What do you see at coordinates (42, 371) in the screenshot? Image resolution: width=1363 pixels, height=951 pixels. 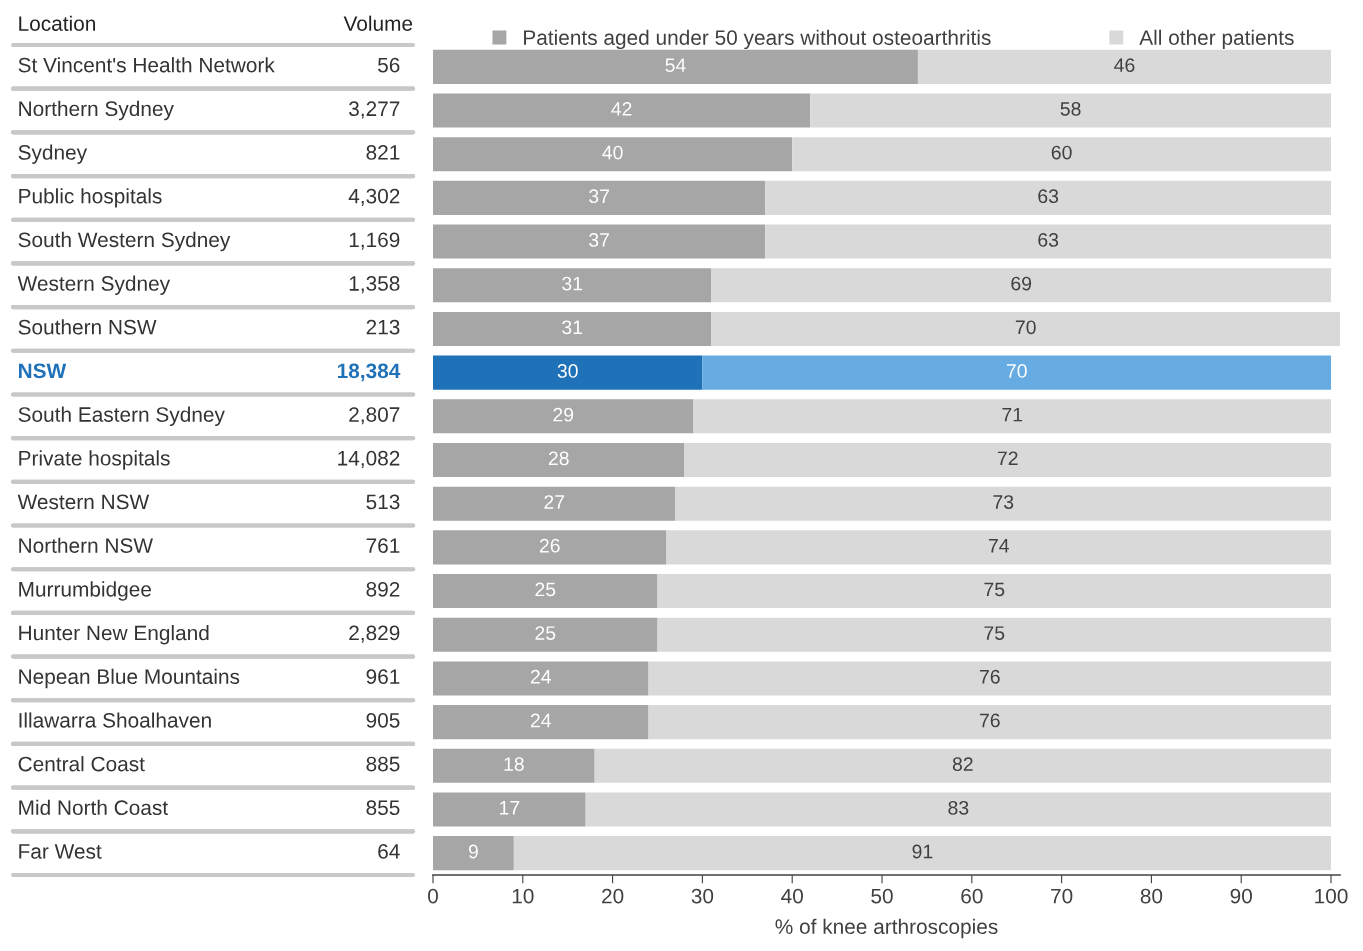 I see `y-tick-label: NSW` at bounding box center [42, 371].